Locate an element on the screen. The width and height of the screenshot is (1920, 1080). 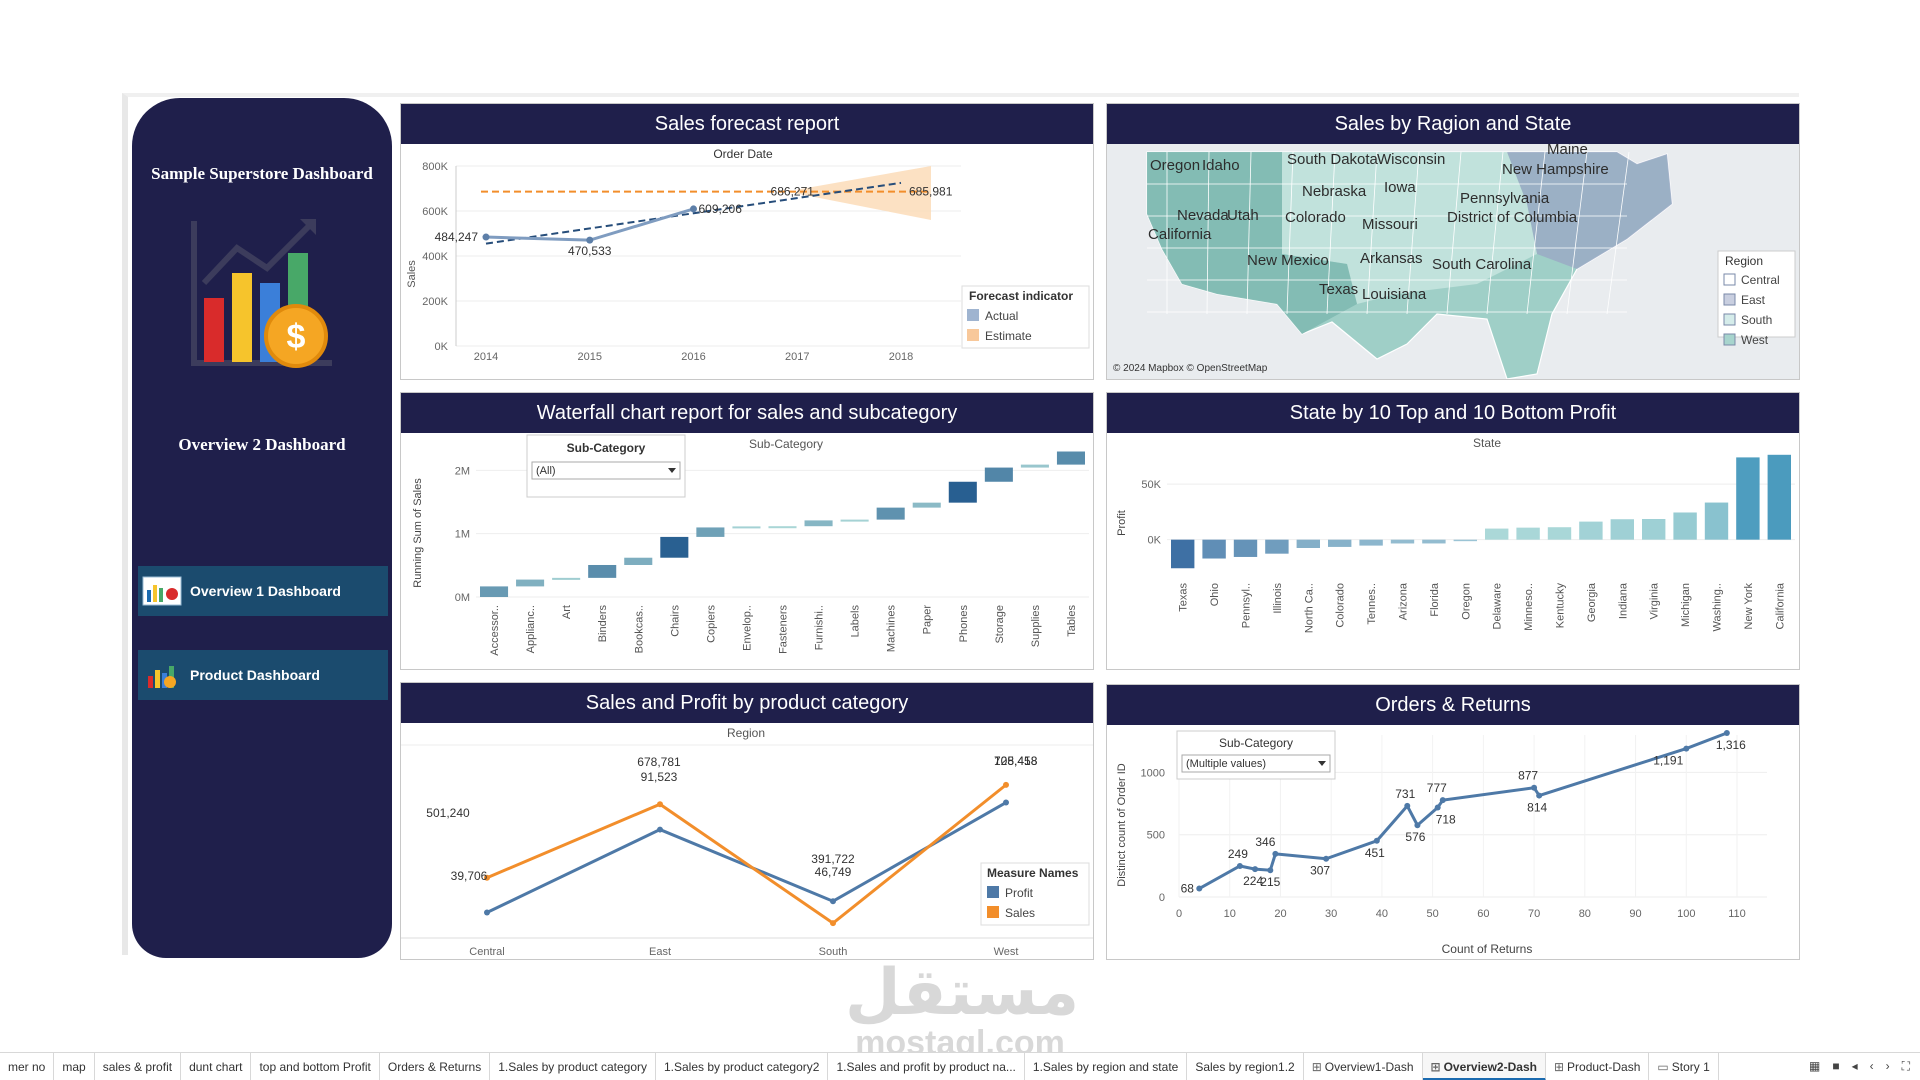
sheet-tab: ⊞ Product-Dash is located at coordinates (1598, 1066).